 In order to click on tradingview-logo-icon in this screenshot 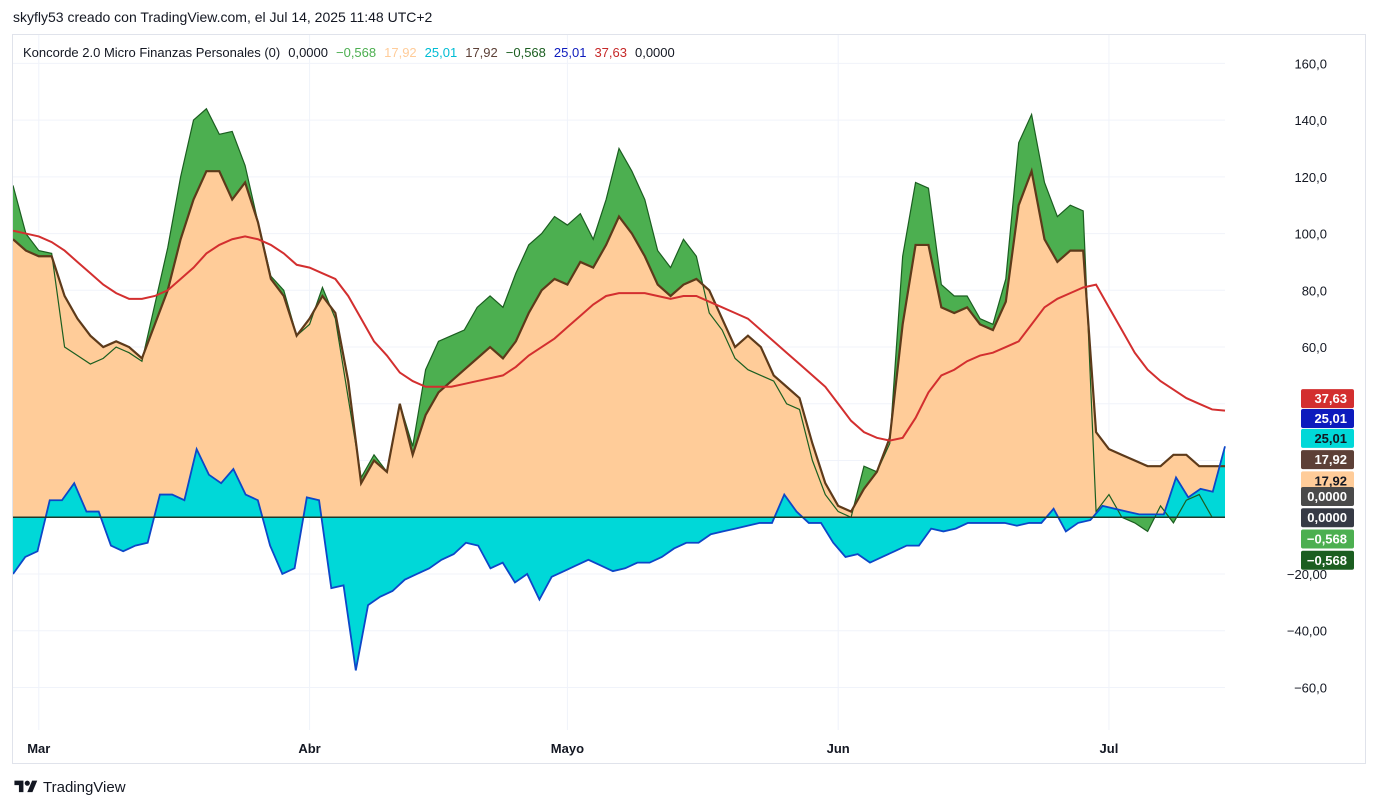, I will do `click(26, 786)`.